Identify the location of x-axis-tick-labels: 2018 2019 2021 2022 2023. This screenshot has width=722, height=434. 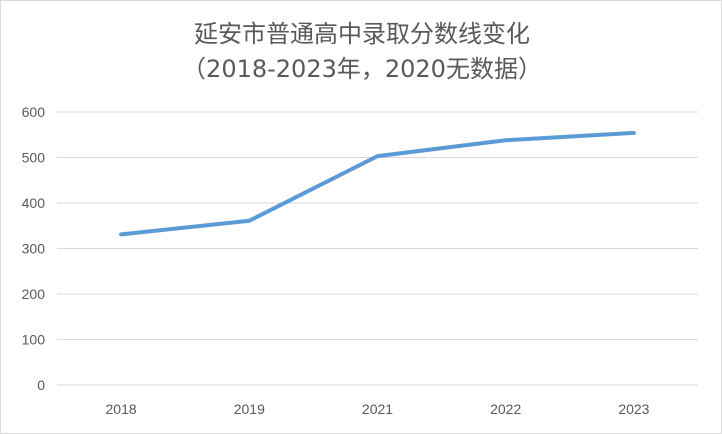
(378, 409).